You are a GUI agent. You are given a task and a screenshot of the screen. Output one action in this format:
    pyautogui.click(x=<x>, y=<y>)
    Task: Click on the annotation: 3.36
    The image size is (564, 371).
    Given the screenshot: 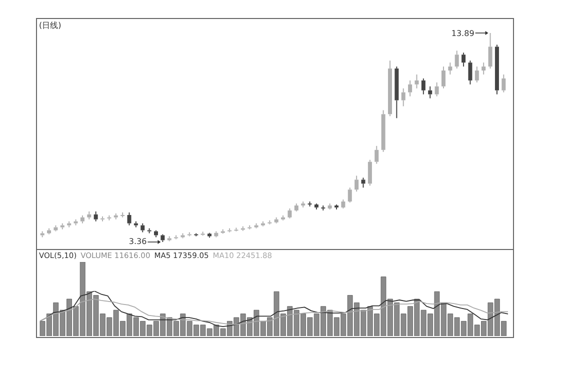 What is the action you would take?
    pyautogui.click(x=137, y=241)
    